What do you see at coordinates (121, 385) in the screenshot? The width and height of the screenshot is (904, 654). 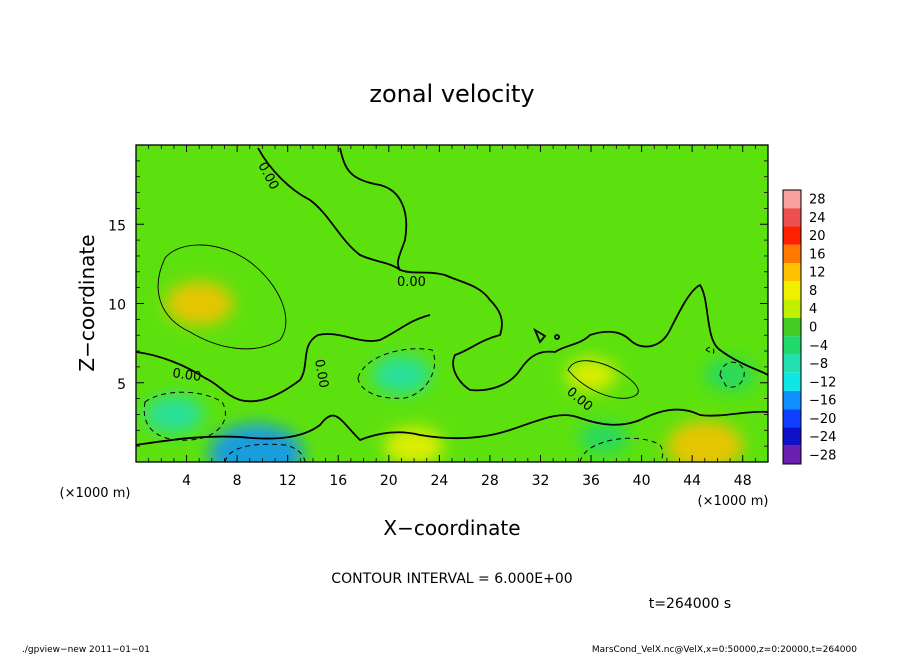 I see `y-tick-label: 5` at bounding box center [121, 385].